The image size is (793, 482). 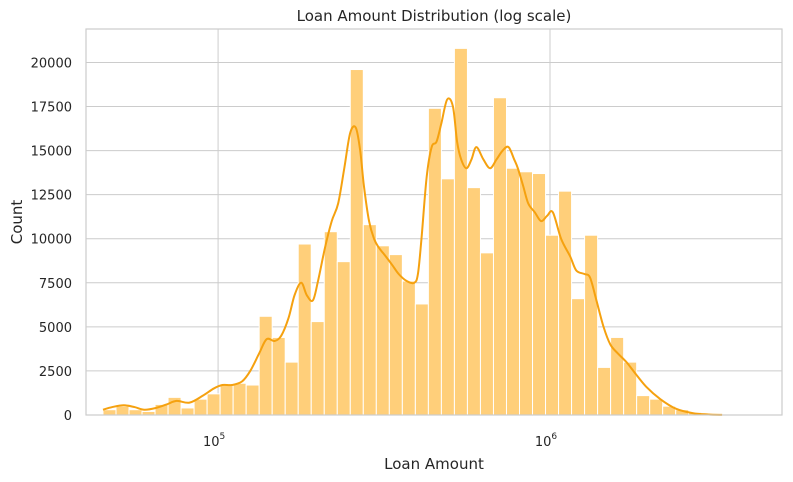 I want to click on y-tick-label: 10000, so click(x=51, y=240).